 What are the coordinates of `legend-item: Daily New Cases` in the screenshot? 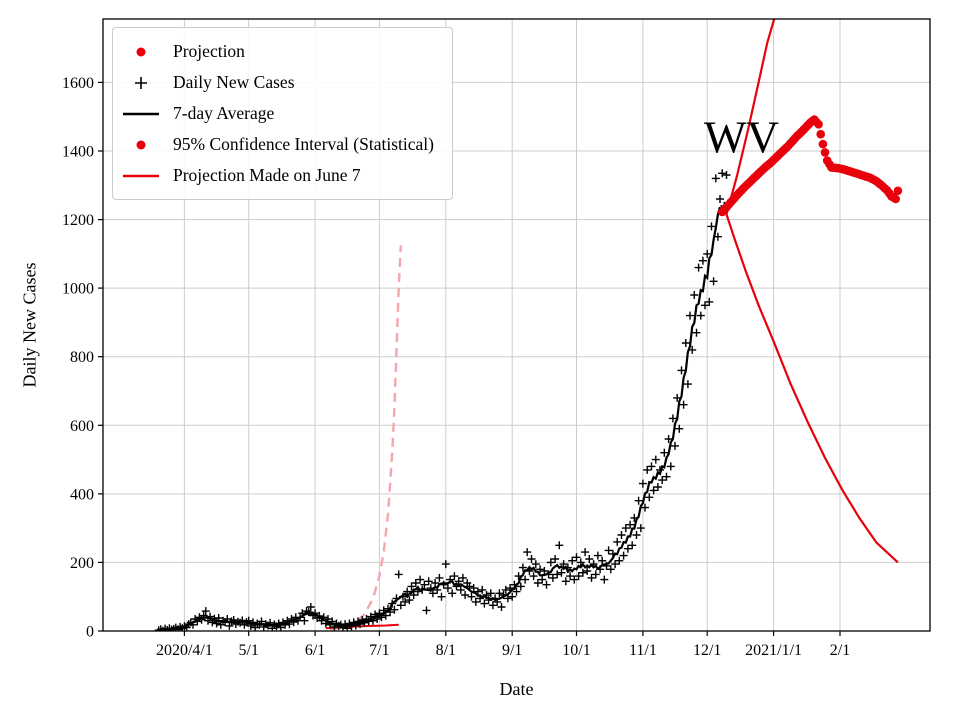 It's located at (276, 82).